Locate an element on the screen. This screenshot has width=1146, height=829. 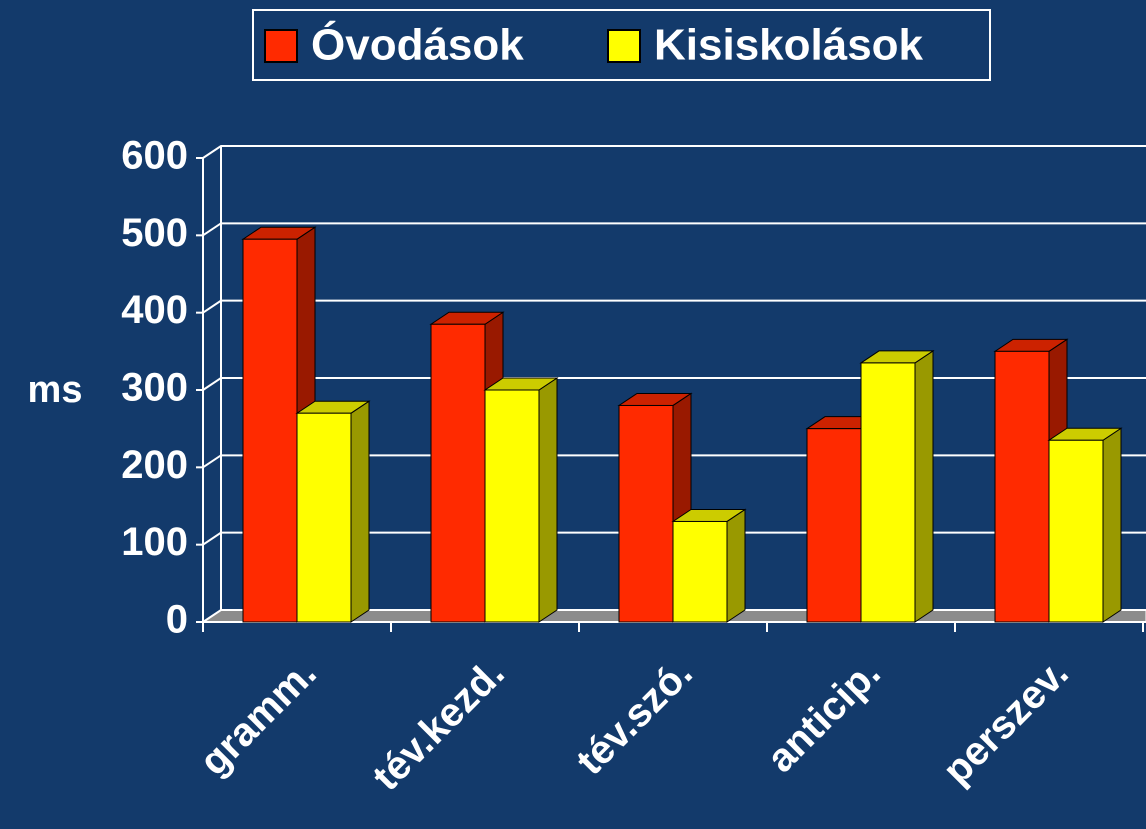
y-tick-label: 600 is located at coordinates (154, 156).